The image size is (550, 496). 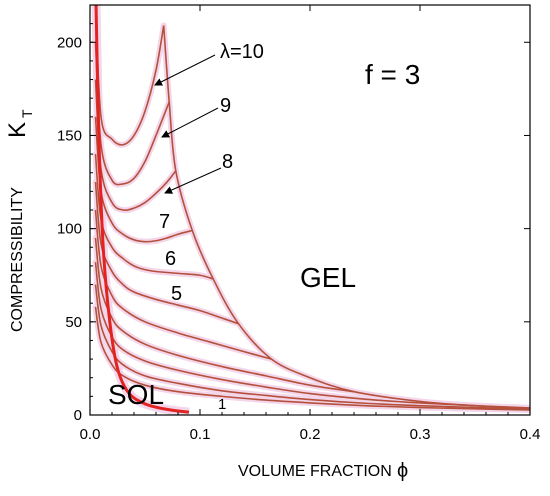 What do you see at coordinates (530, 434) in the screenshot?
I see `x-tick-label-4: 0.4` at bounding box center [530, 434].